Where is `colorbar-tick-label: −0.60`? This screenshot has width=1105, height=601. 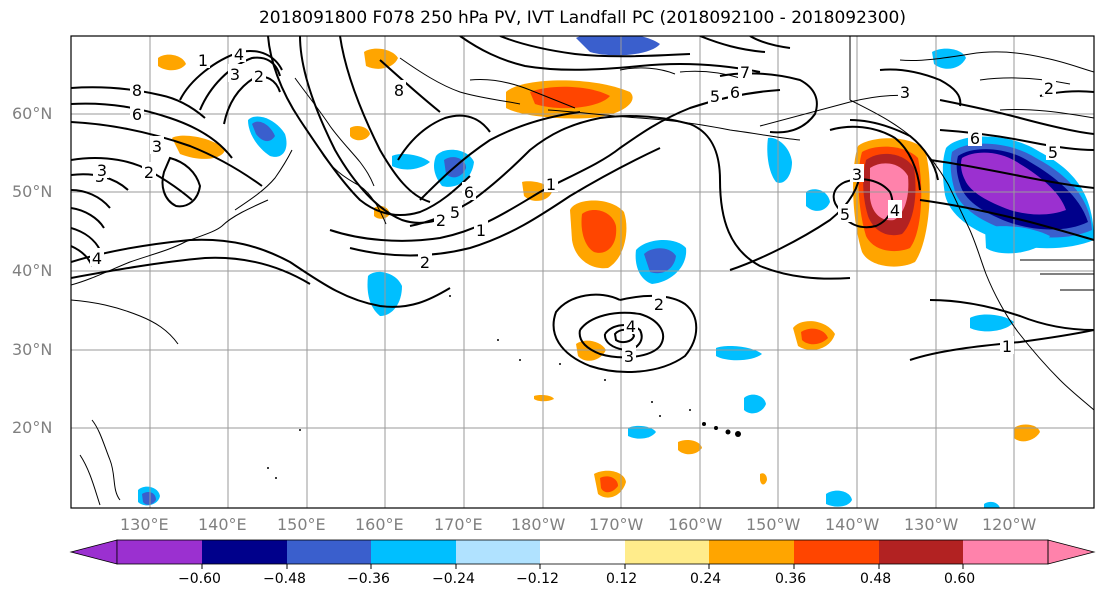 colorbar-tick-label: −0.60 is located at coordinates (199, 579).